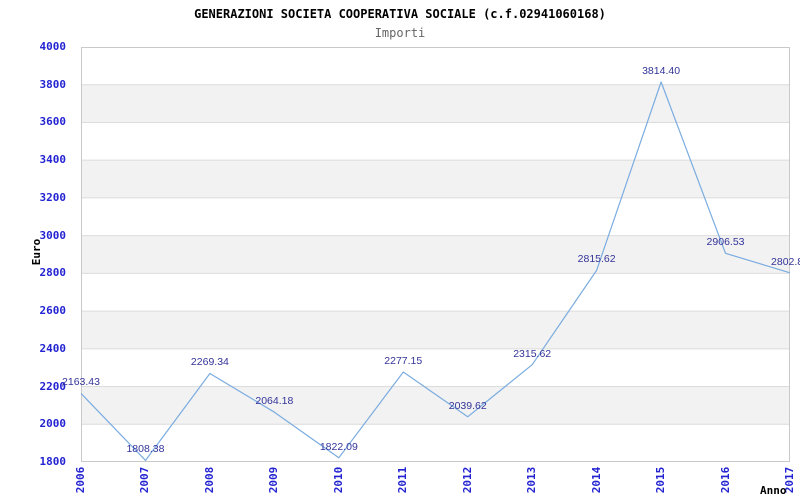  I want to click on x-tick-label: 2008, so click(209, 480).